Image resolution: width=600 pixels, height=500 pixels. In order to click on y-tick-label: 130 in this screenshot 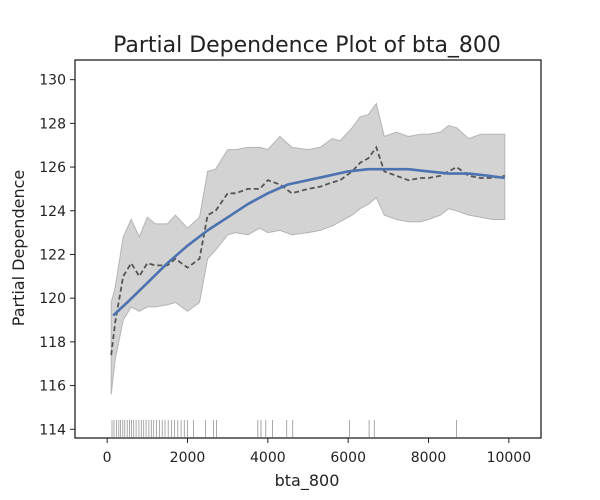, I will do `click(52, 81)`.